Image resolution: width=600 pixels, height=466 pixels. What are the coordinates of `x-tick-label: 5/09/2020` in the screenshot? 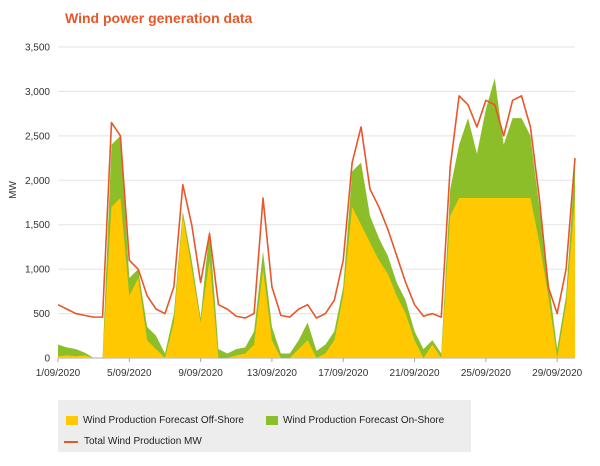 It's located at (129, 373).